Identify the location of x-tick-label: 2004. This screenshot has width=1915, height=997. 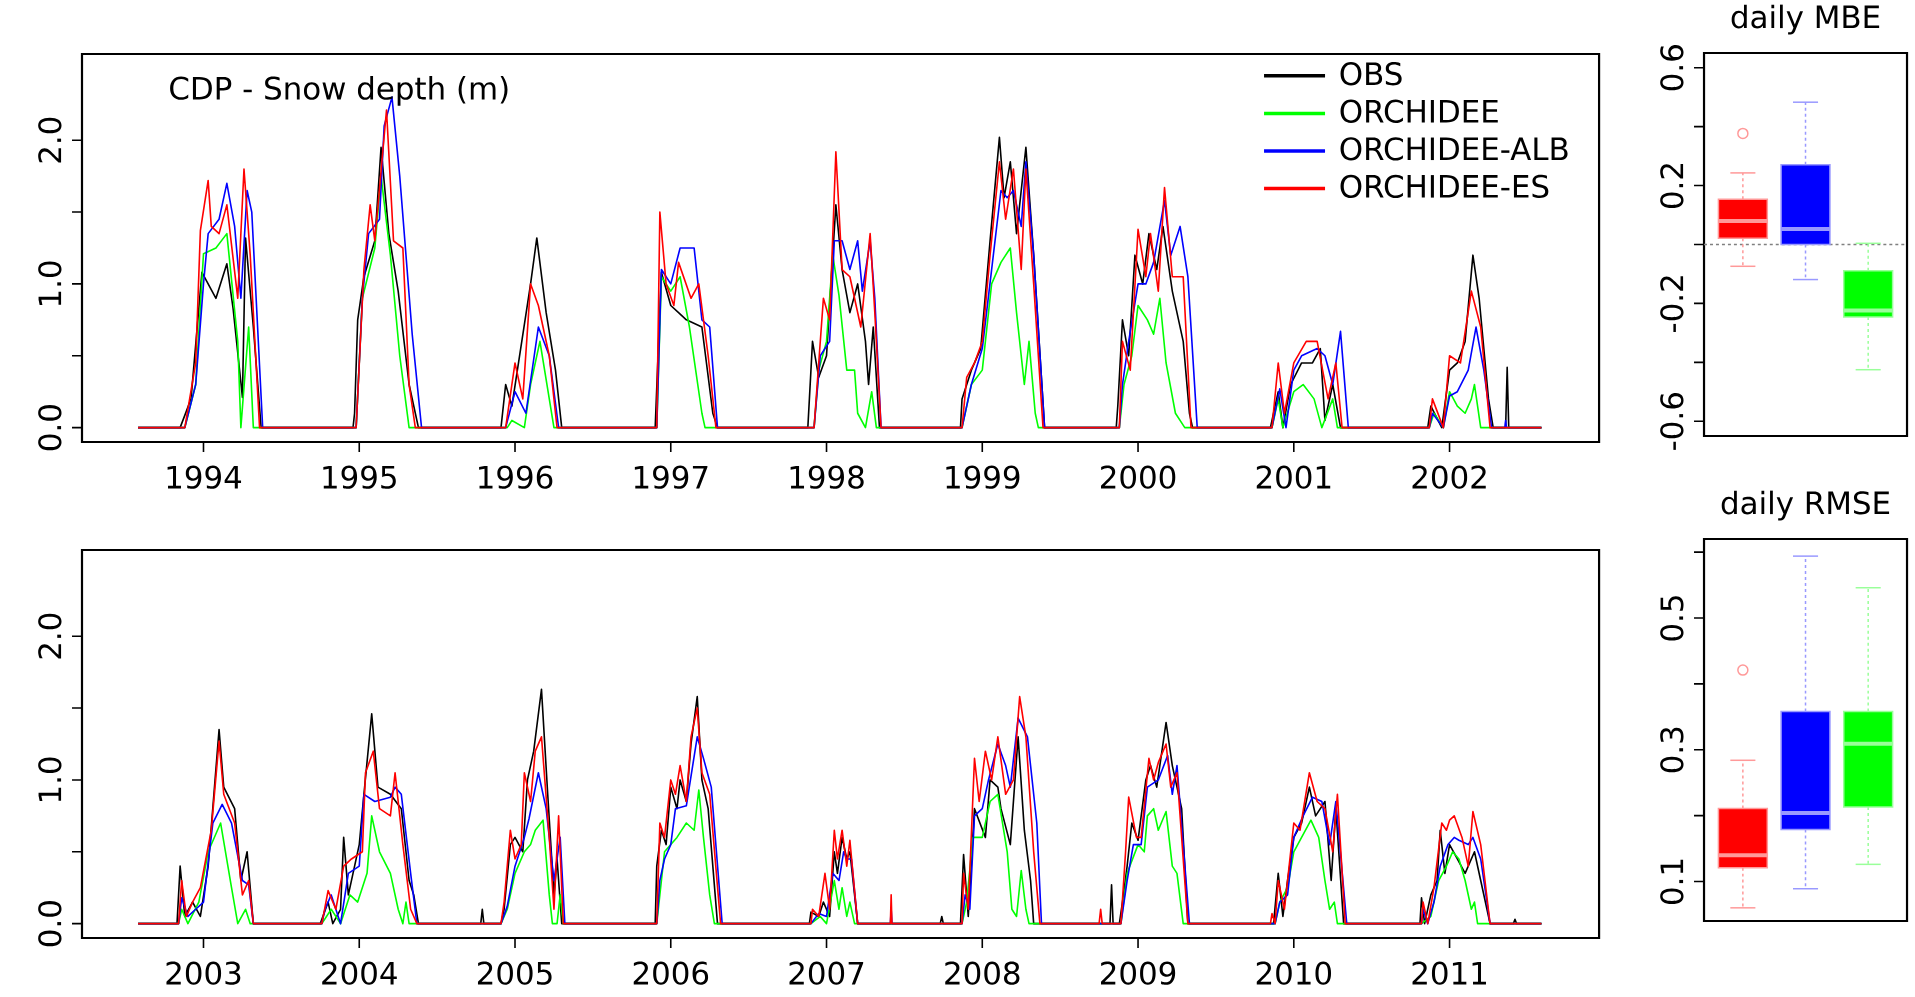
(359, 973).